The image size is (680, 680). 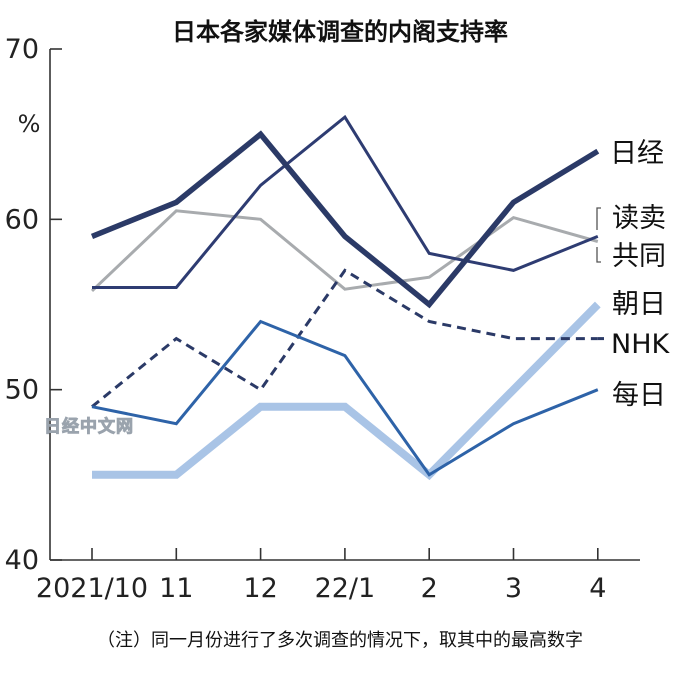 I want to click on y-tick-label: 60, so click(x=22, y=219).